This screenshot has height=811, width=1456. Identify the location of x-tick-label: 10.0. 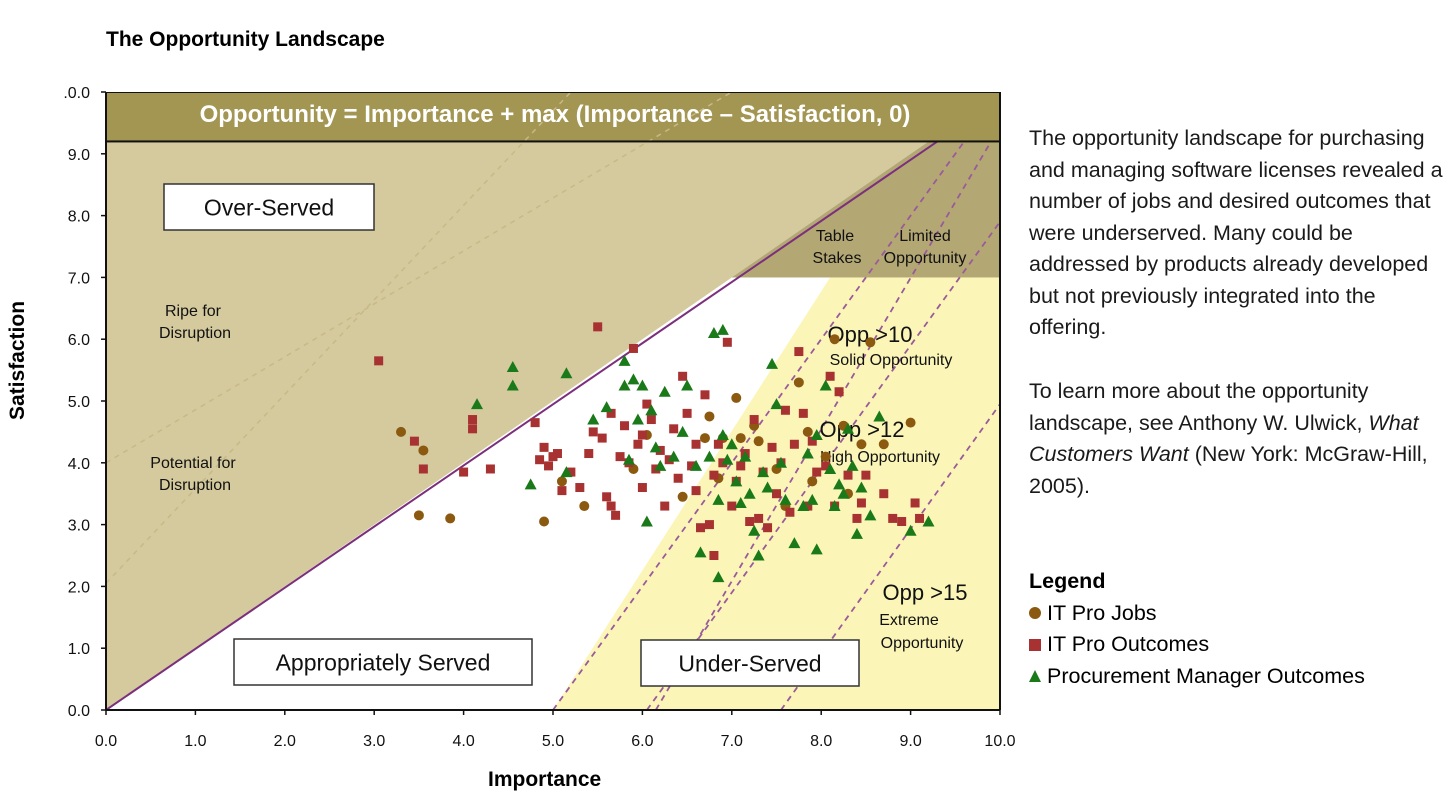
(999, 741).